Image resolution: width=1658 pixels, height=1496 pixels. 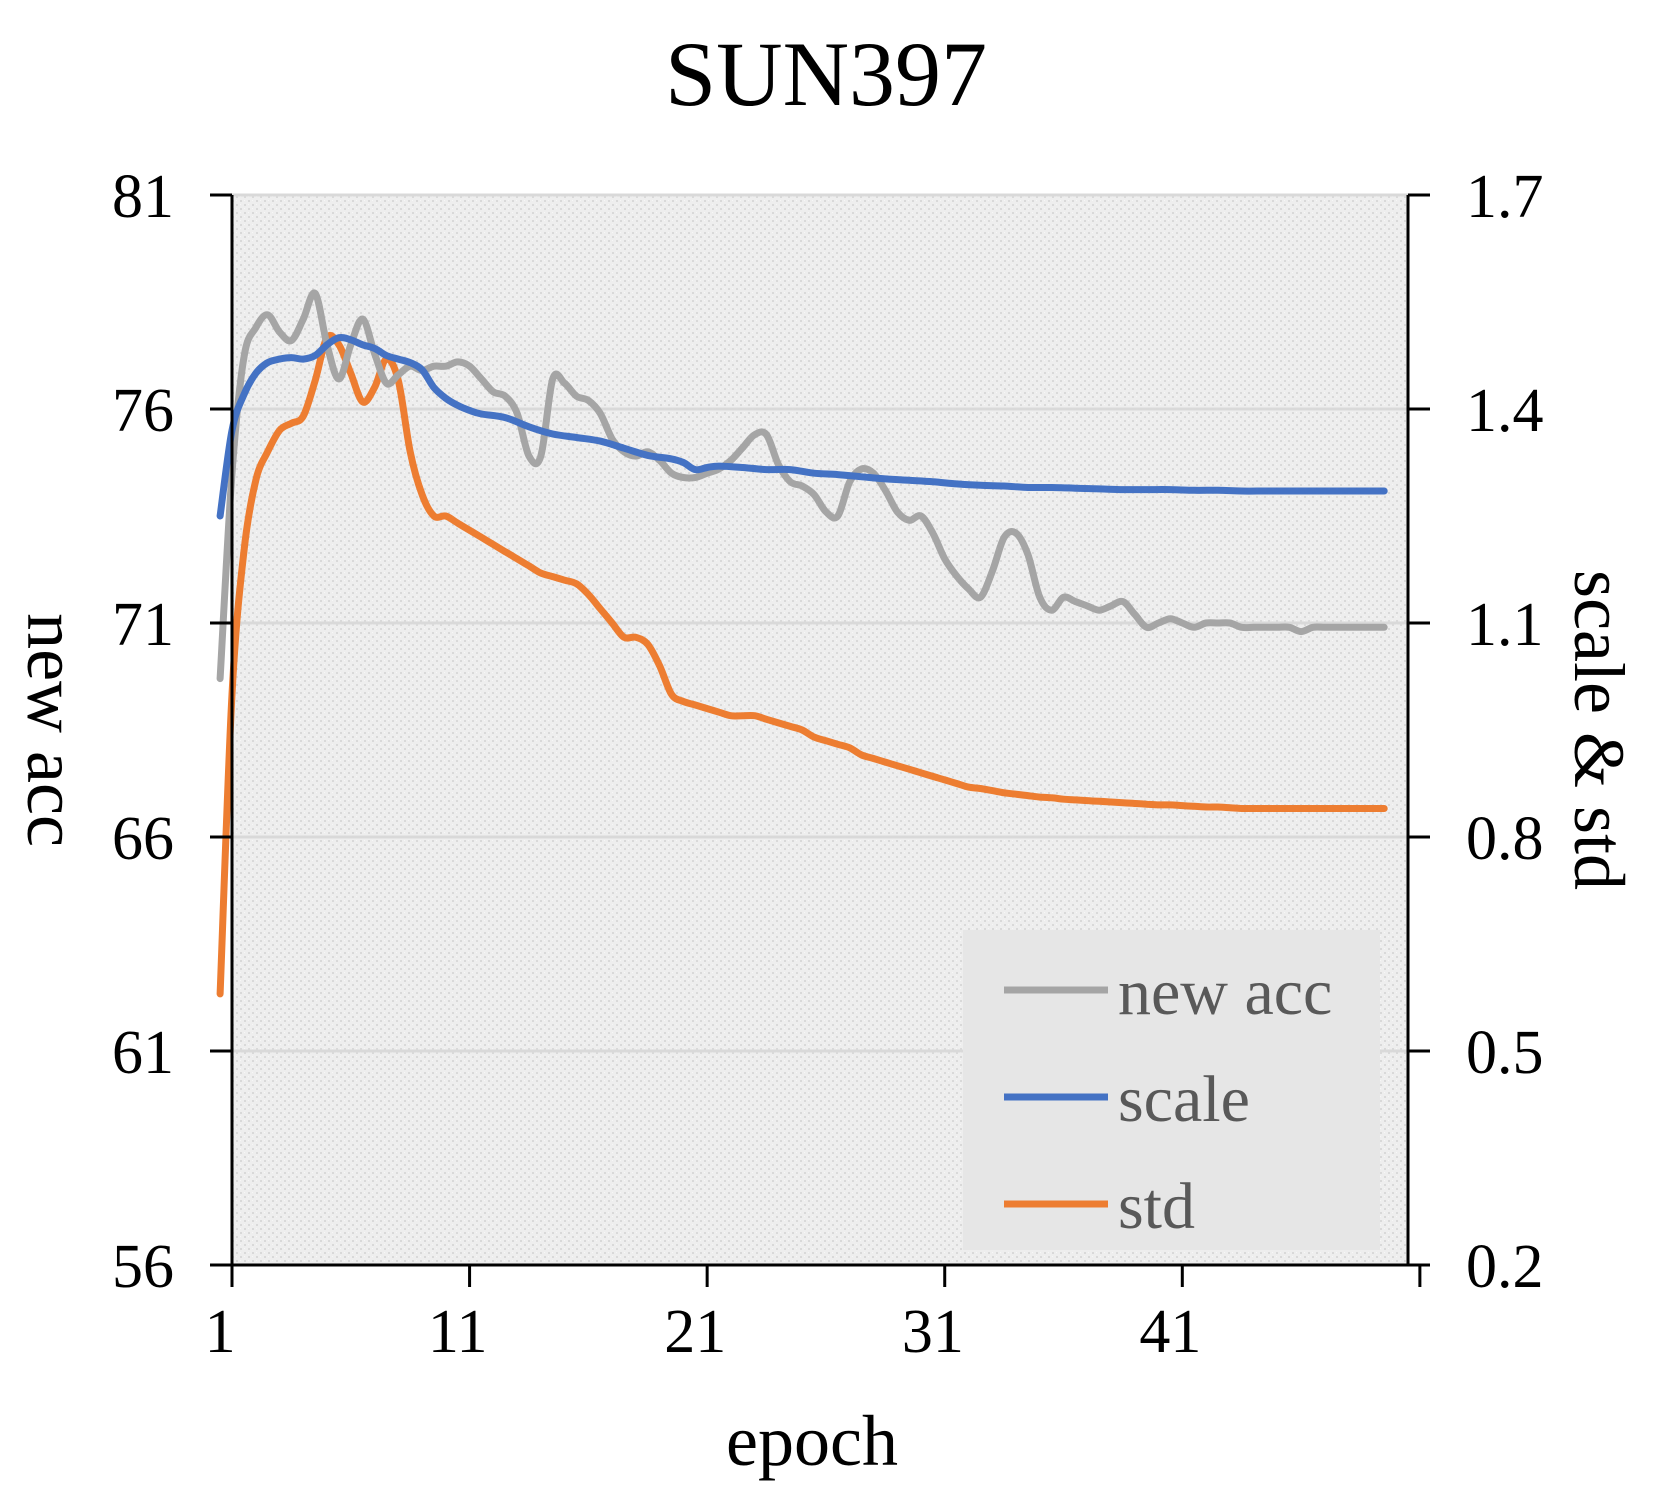 What do you see at coordinates (143, 411) in the screenshot?
I see `y-left-tick-label: 76` at bounding box center [143, 411].